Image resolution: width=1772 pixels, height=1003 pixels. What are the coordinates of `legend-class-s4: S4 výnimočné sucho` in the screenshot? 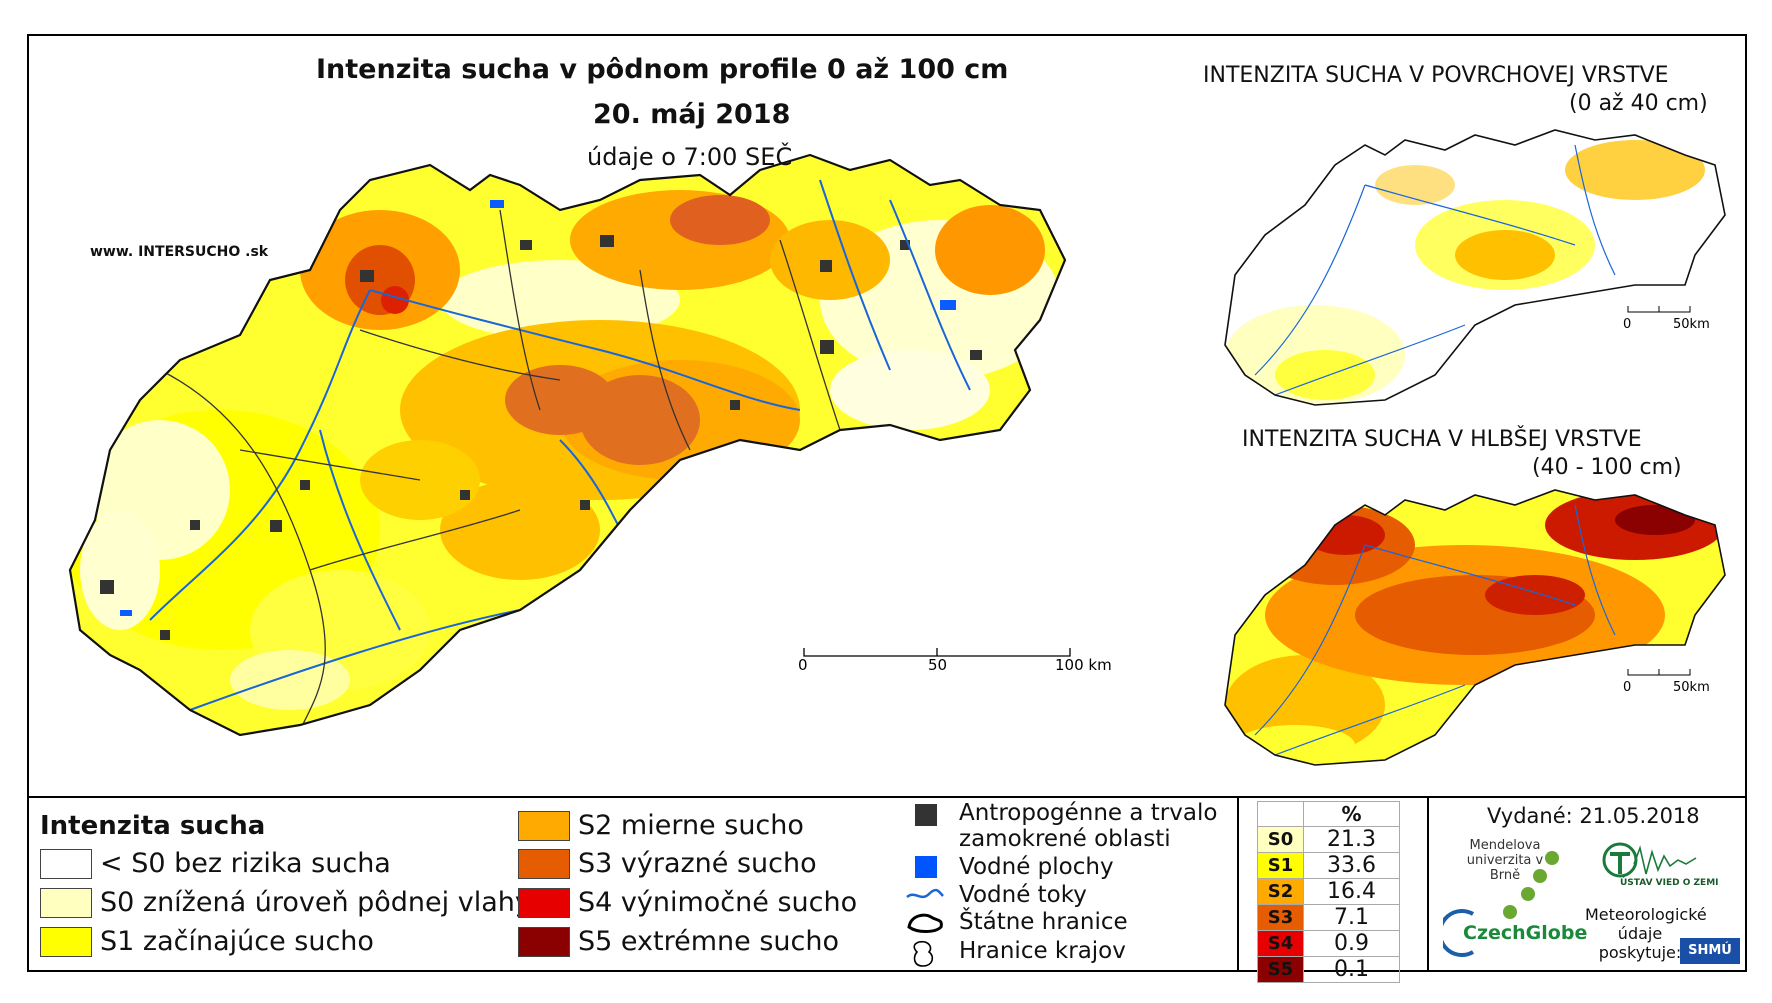 It's located at (687, 902).